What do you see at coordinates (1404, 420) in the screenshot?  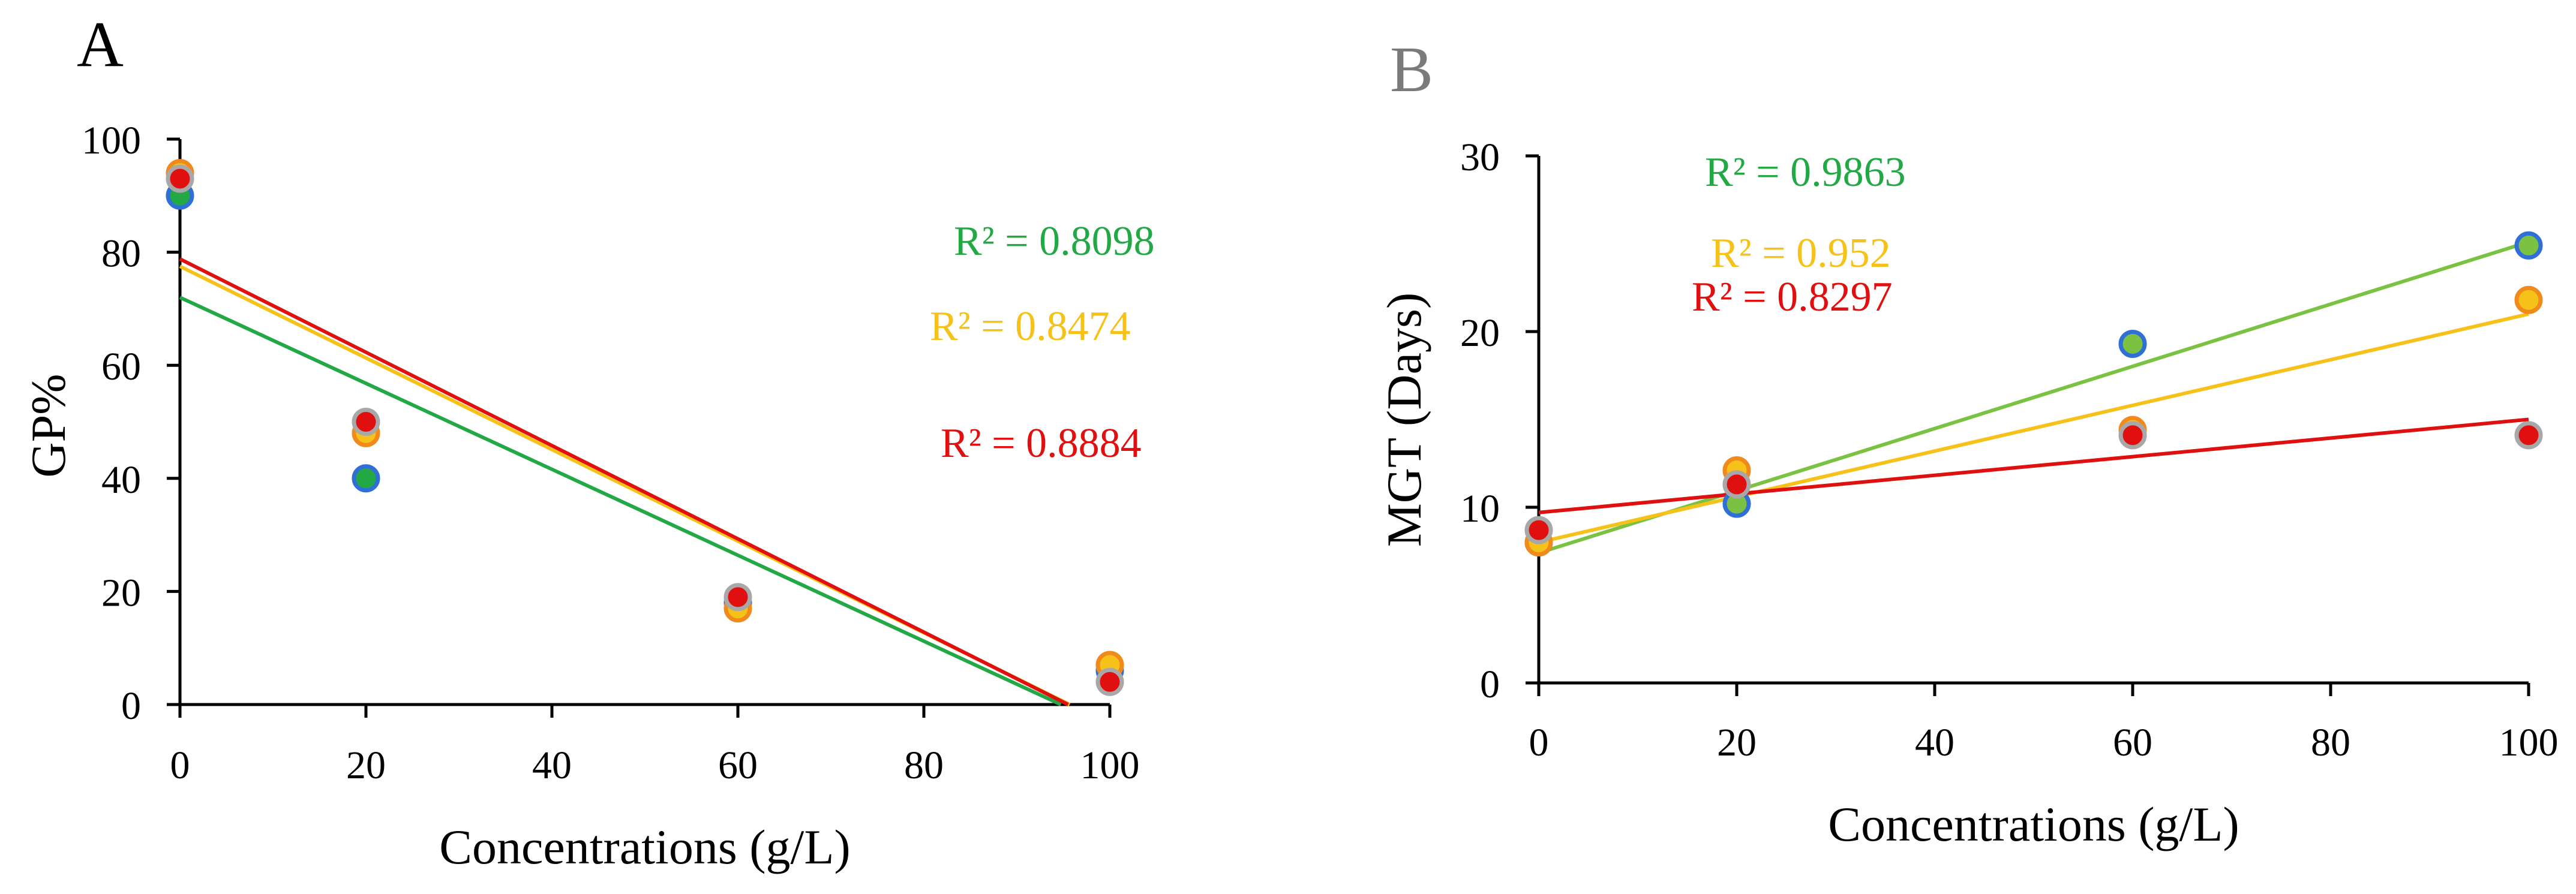 I see `panel-b-y-axis-title: MGT (Days)` at bounding box center [1404, 420].